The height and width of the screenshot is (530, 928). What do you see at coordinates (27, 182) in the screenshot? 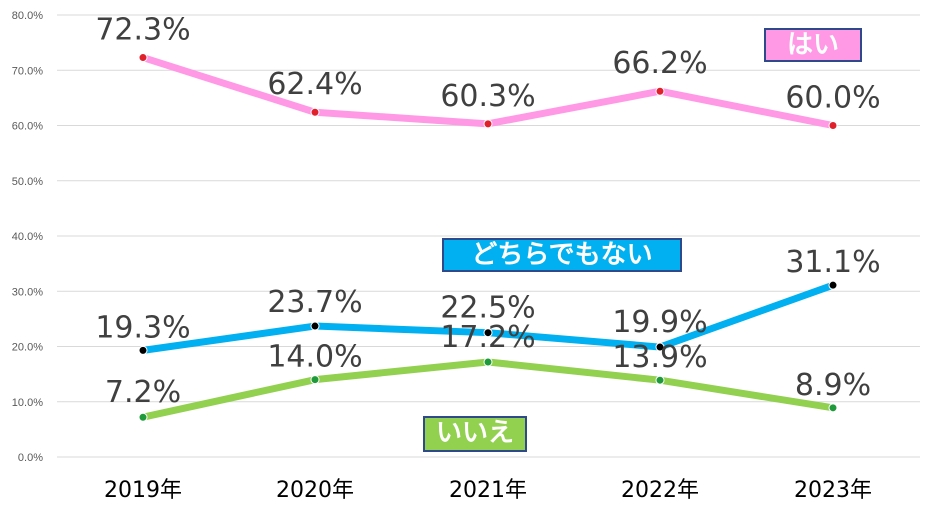
I see `y-tick-label: 50.0%` at bounding box center [27, 182].